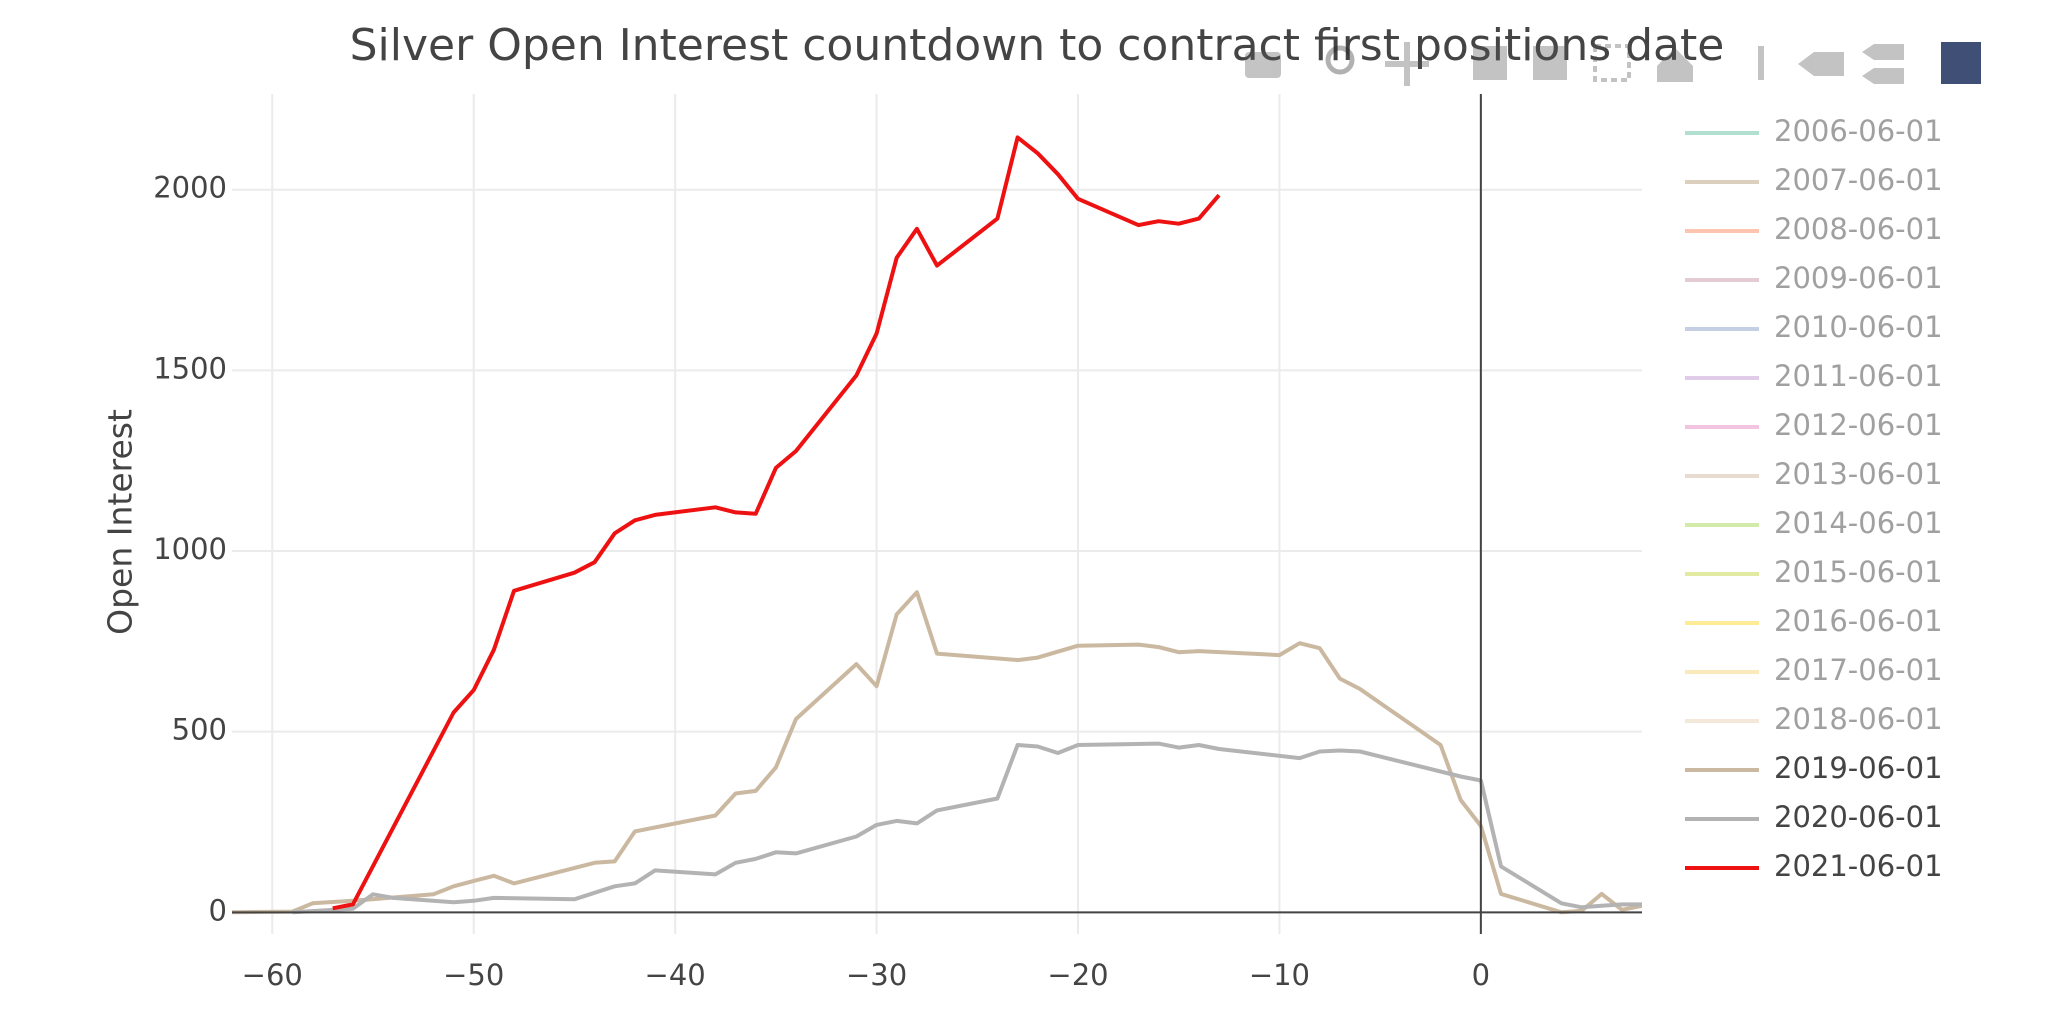 Image resolution: width=2048 pixels, height=1015 pixels. What do you see at coordinates (1407, 64) in the screenshot?
I see `pan-button` at bounding box center [1407, 64].